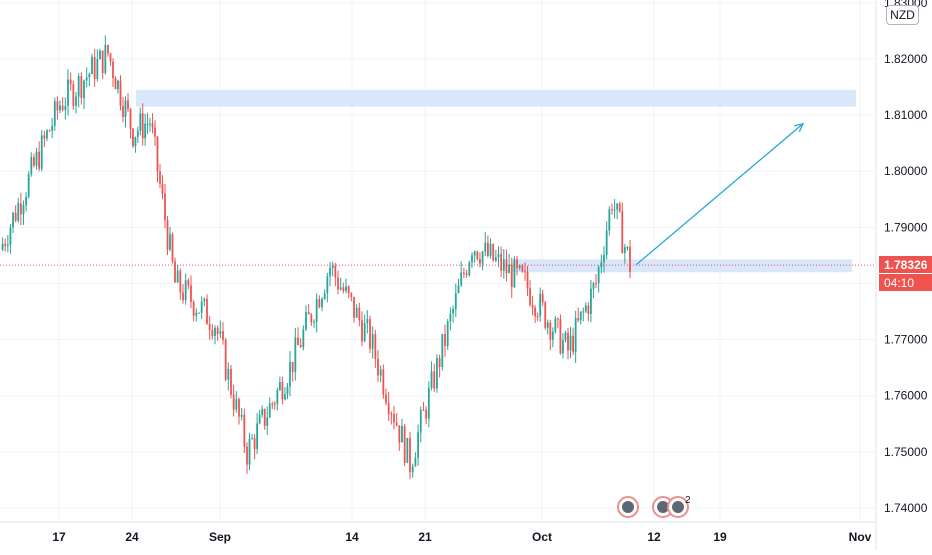  What do you see at coordinates (906, 227) in the screenshot?
I see `price-tick-label: 1.79000` at bounding box center [906, 227].